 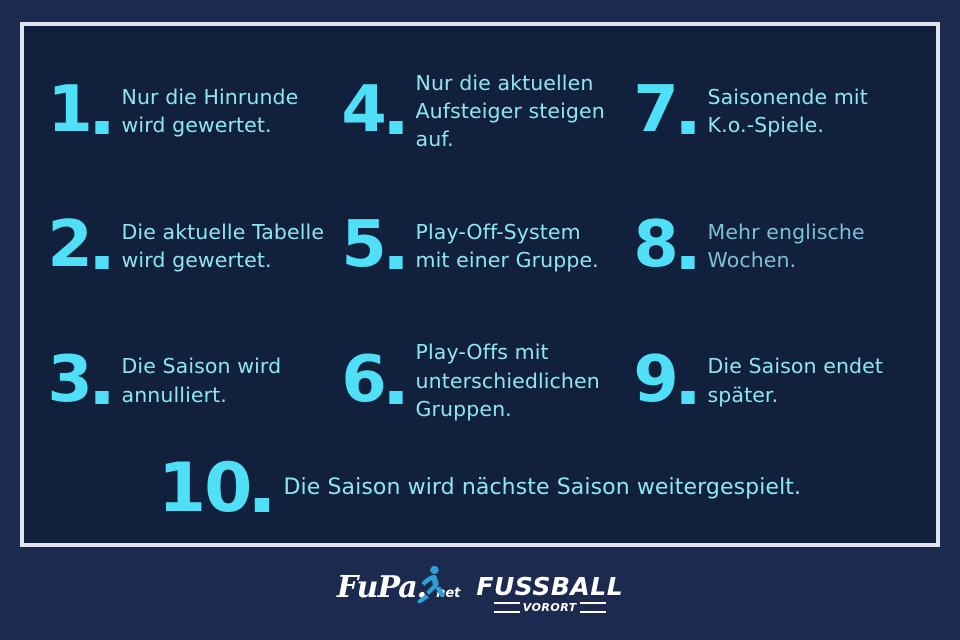 I want to click on rule-number-digits: 9, so click(x=655, y=379).